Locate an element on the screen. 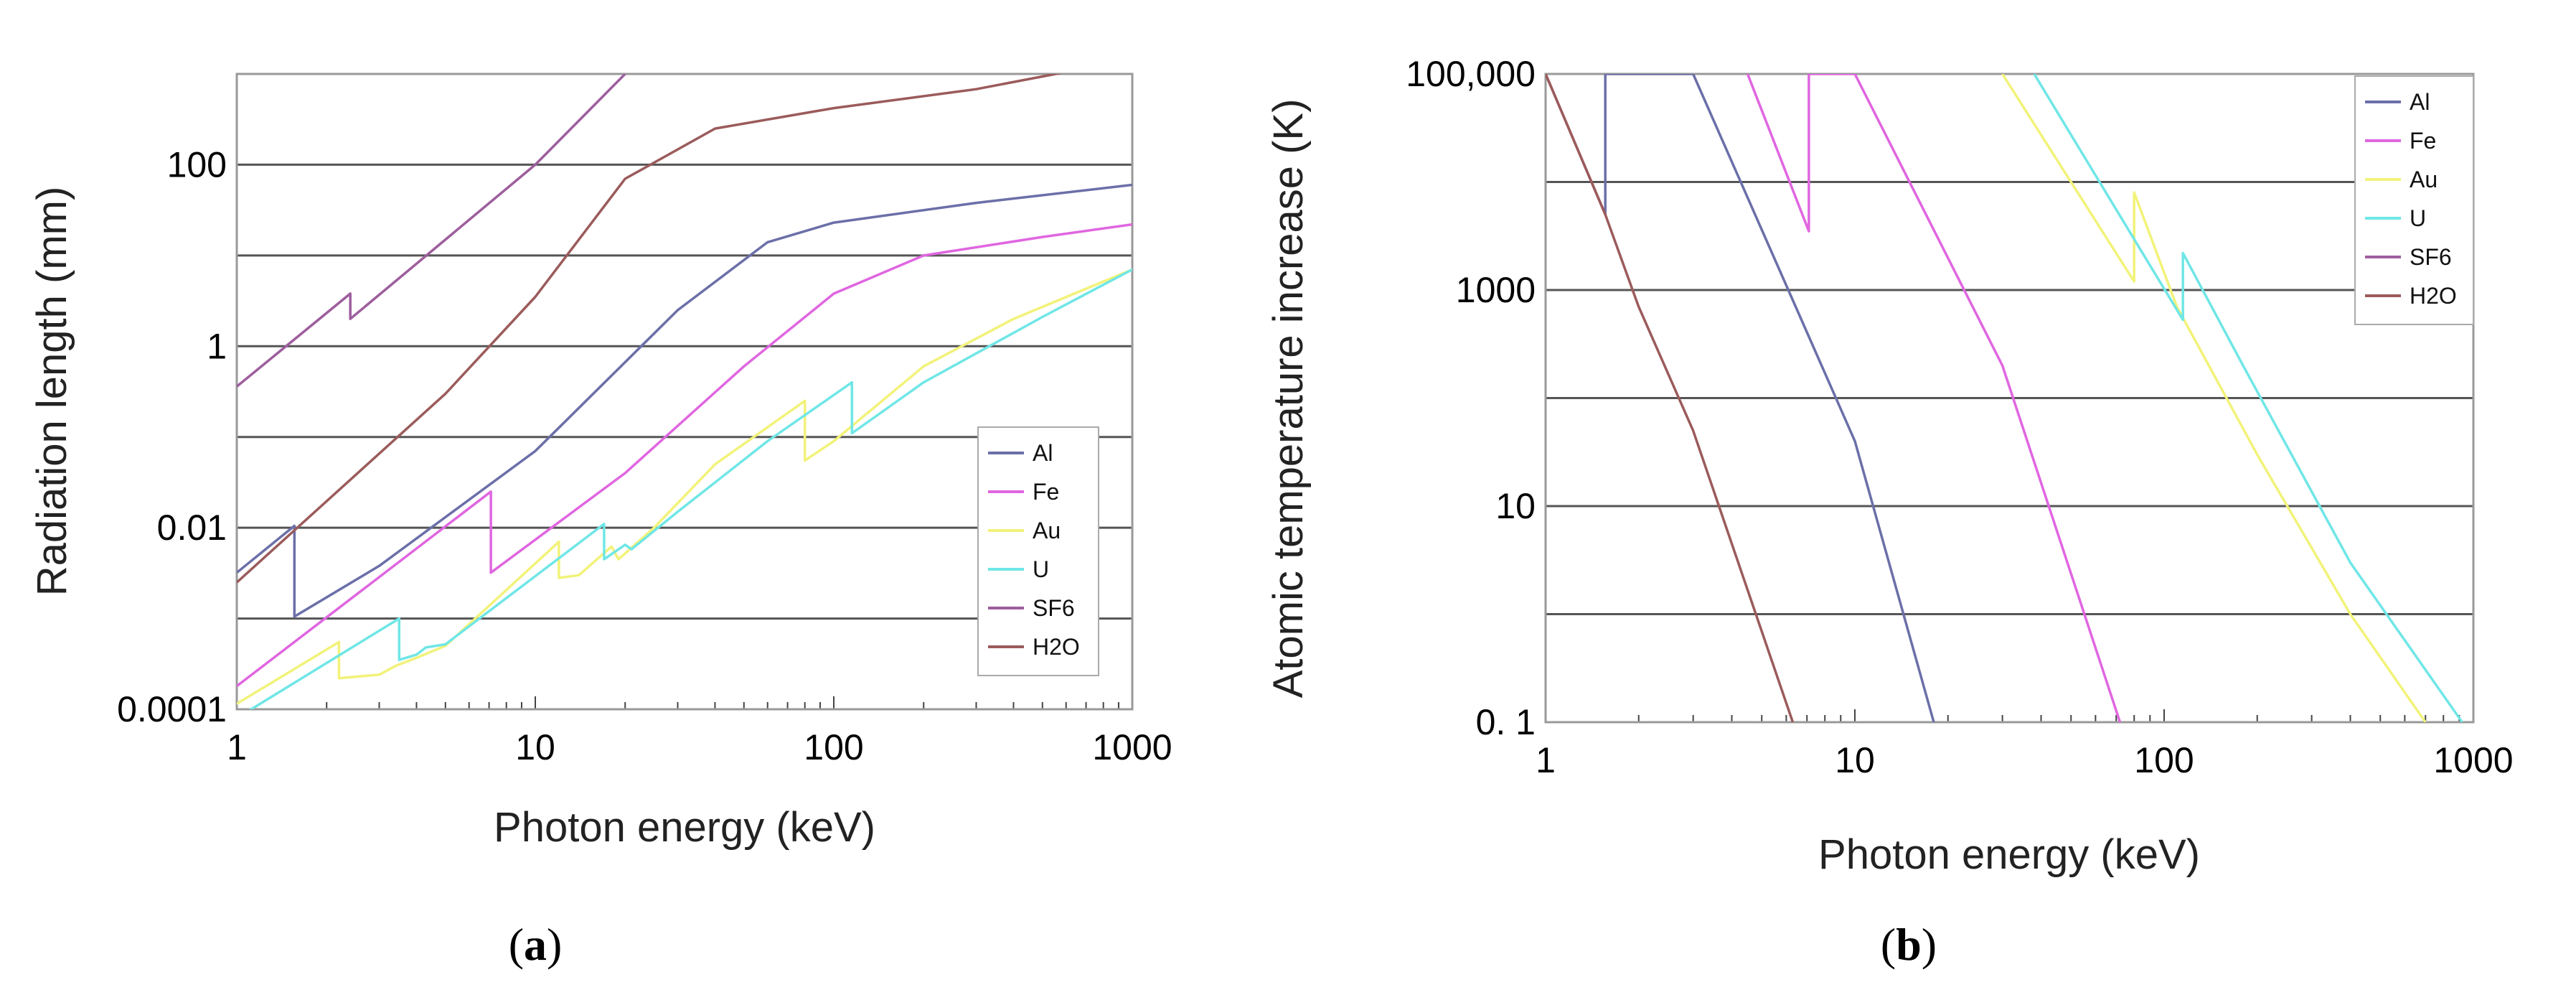  y-tick-label: 1000 is located at coordinates (1496, 290).